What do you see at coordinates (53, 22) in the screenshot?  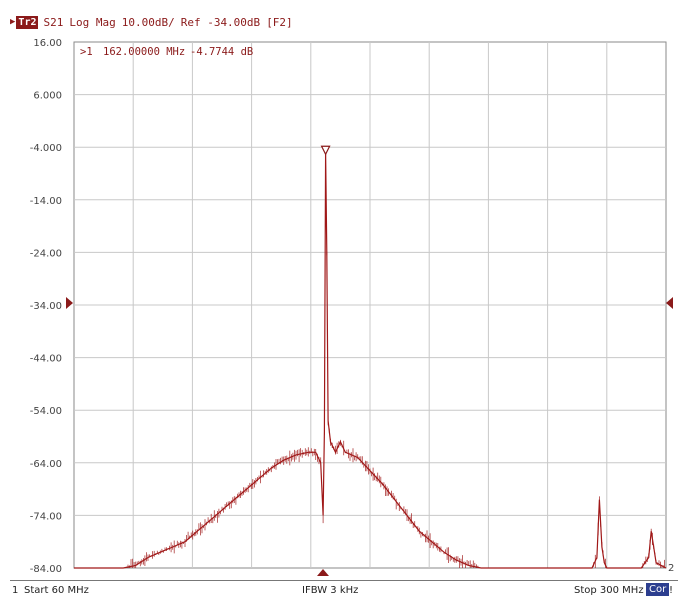 I see `measurement-label: S21` at bounding box center [53, 22].